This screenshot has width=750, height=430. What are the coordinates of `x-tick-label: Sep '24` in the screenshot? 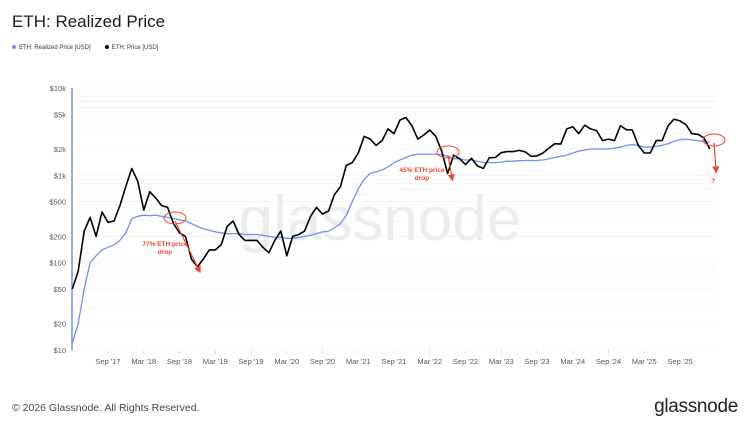 It's located at (608, 361).